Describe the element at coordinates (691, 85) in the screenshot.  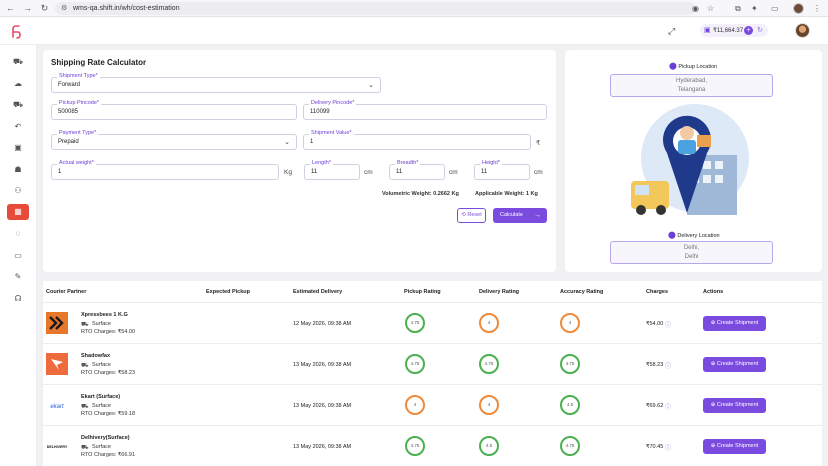
I see `pickup-location-box: Hyderabad, Telangana` at that location.